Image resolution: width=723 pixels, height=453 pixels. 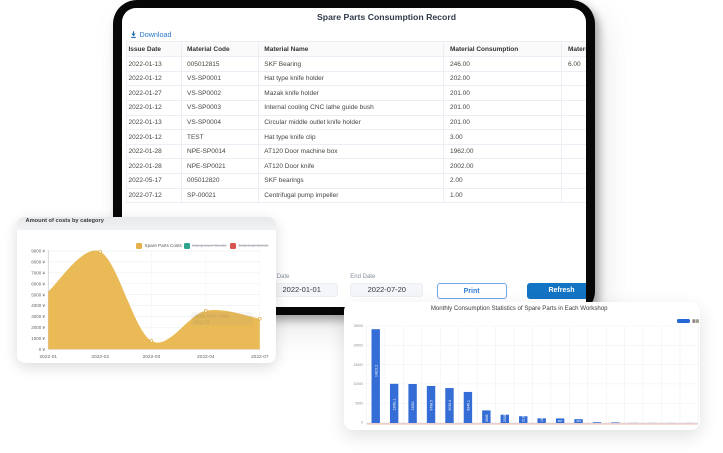 I want to click on svg-text: 245, so click(x=578, y=421).